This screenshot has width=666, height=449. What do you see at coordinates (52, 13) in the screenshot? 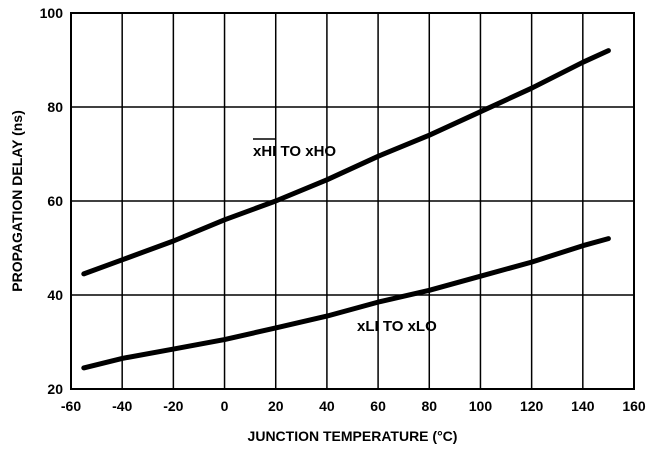
I see `y-tick-label: 100` at bounding box center [52, 13].